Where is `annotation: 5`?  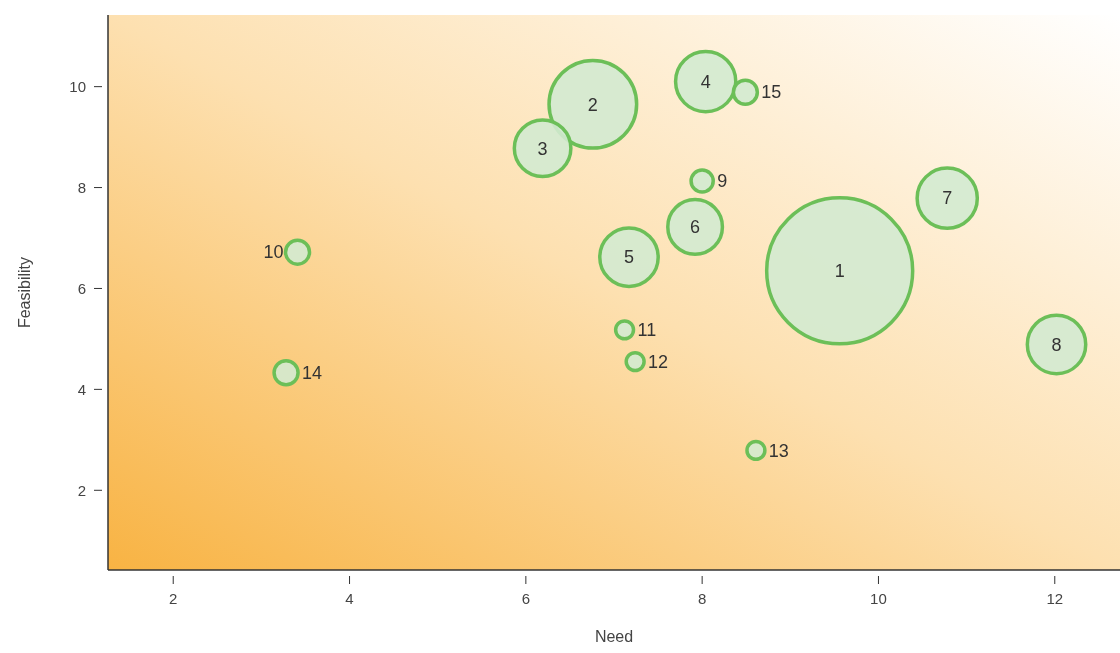 annotation: 5 is located at coordinates (628, 257).